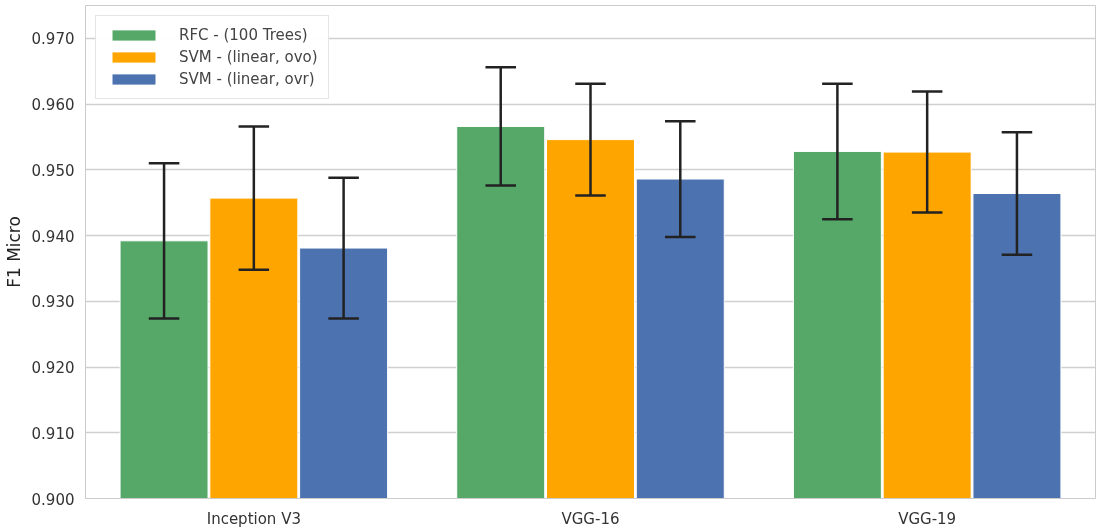 The height and width of the screenshot is (532, 1105). What do you see at coordinates (53, 105) in the screenshot?
I see `y-tick-label: 0.960` at bounding box center [53, 105].